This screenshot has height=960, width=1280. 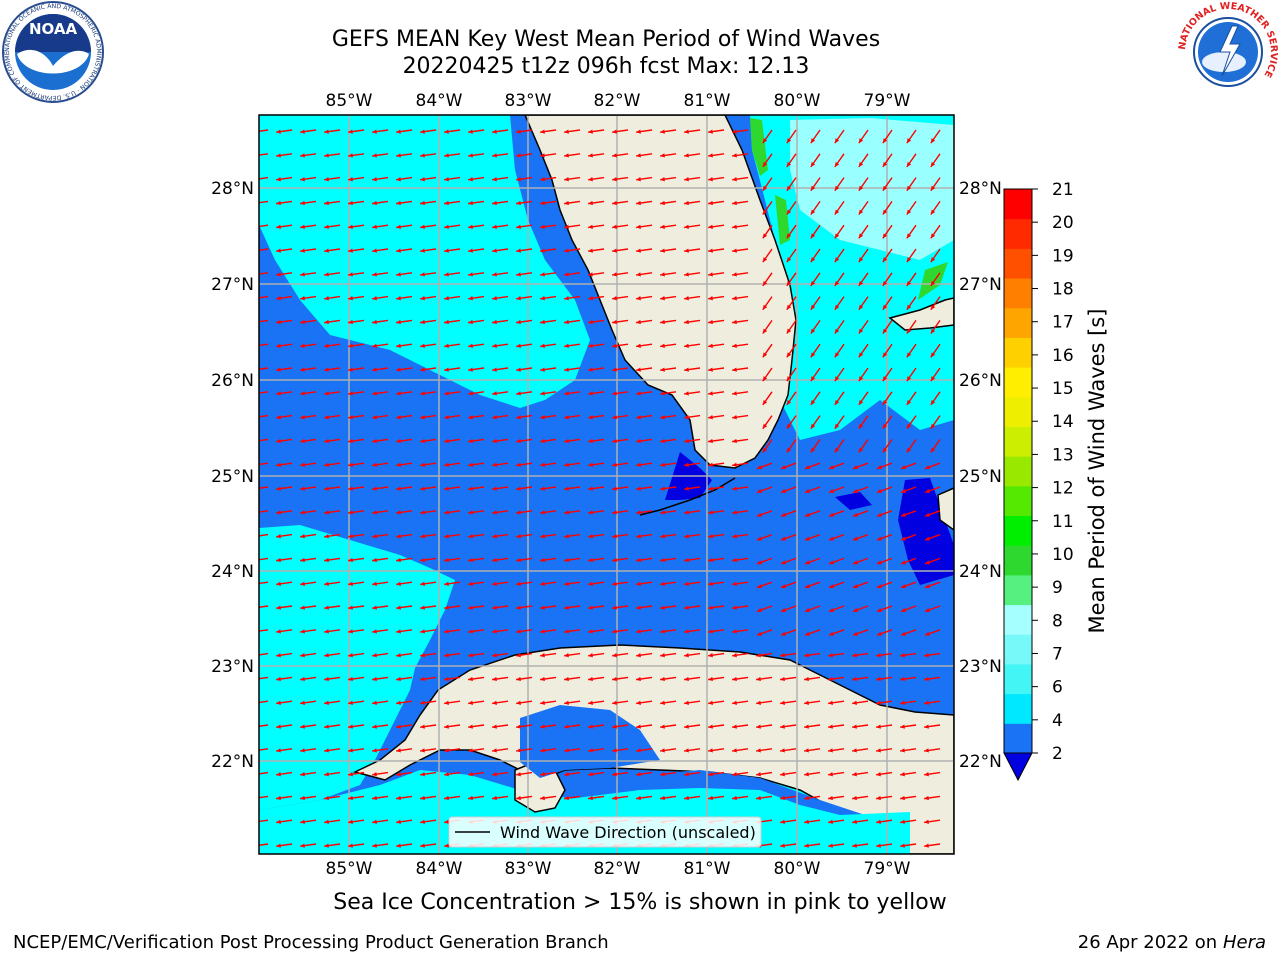 What do you see at coordinates (887, 101) in the screenshot?
I see `lon-label-top: 79°W` at bounding box center [887, 101].